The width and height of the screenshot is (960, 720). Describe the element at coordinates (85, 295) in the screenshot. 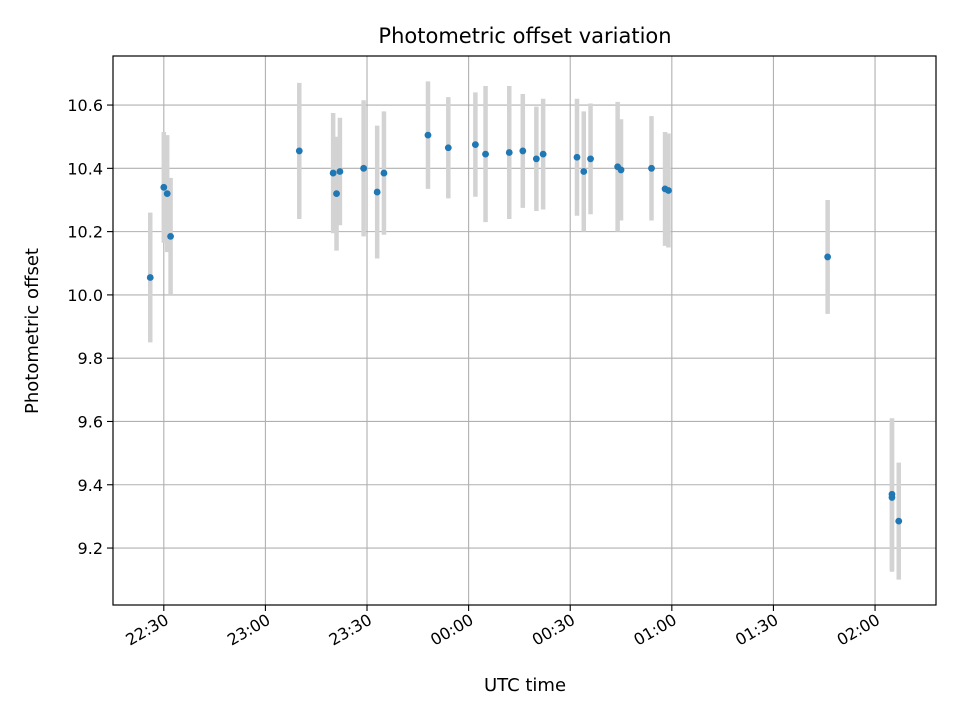

I see `y-tick-label: 10.0` at that location.